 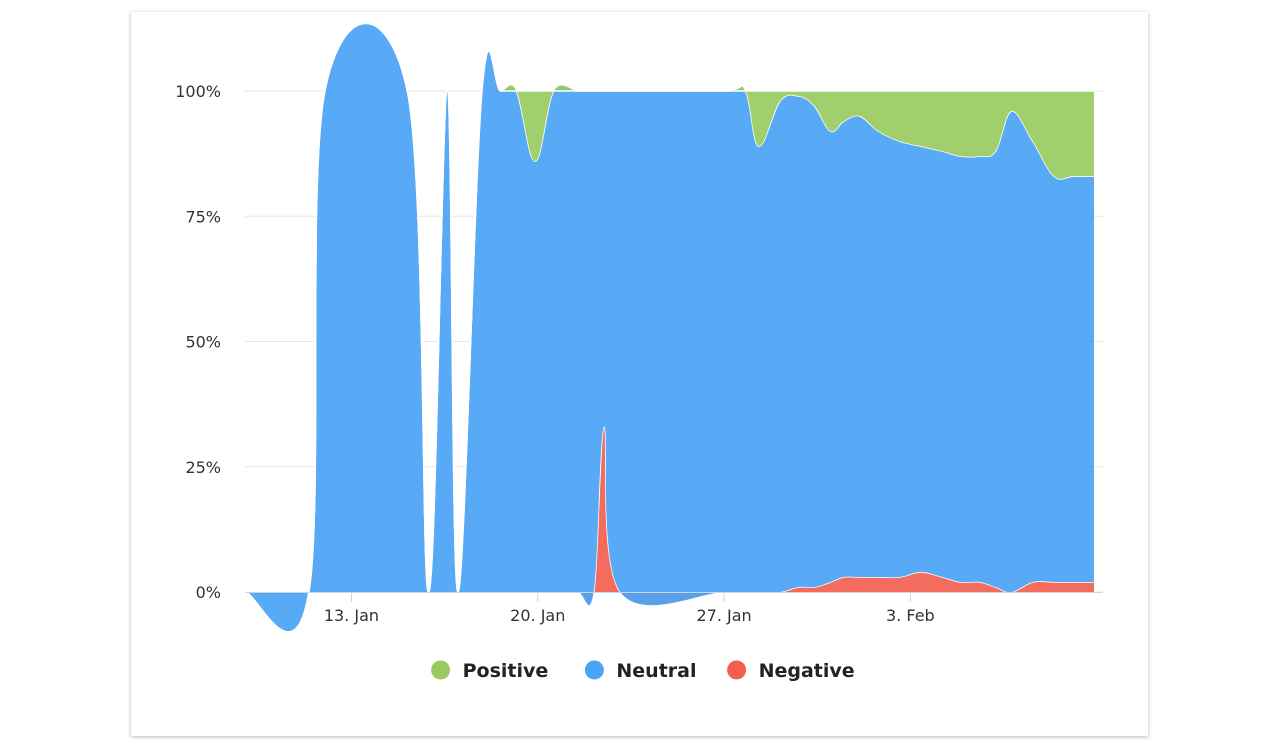 What do you see at coordinates (198, 91) in the screenshot?
I see `y-tick-label: 100%` at bounding box center [198, 91].